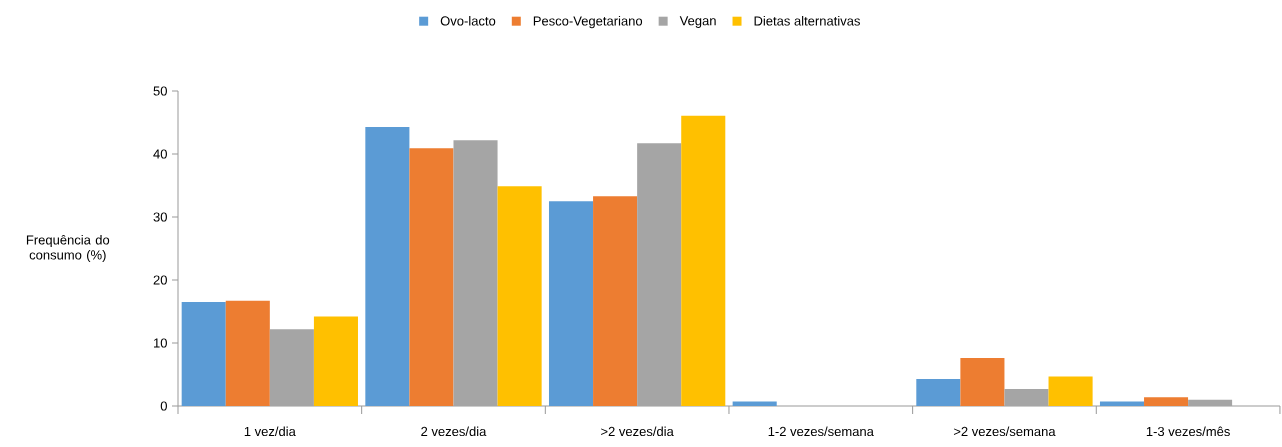 The image size is (1282, 447). Describe the element at coordinates (160, 280) in the screenshot. I see `y-tick-label: 20` at that location.